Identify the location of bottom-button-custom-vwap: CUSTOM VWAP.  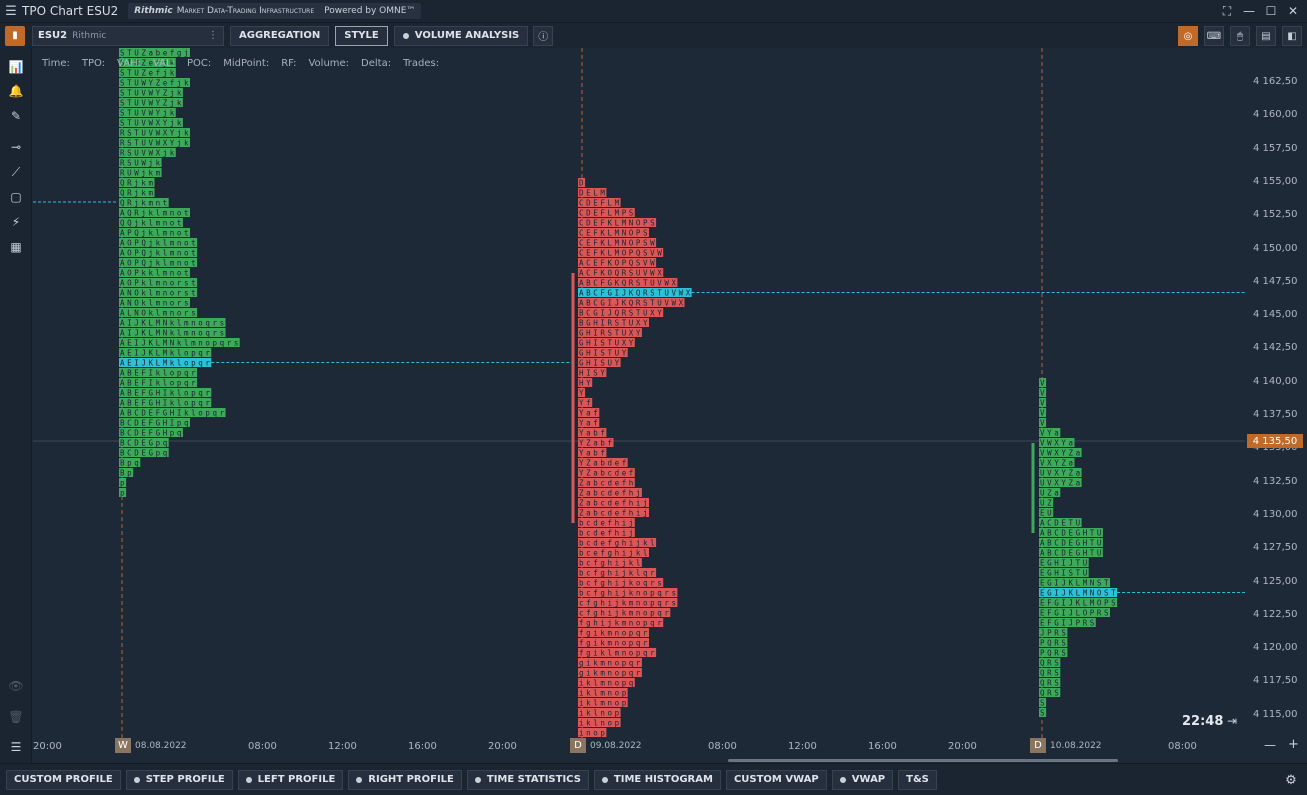
(776, 779).